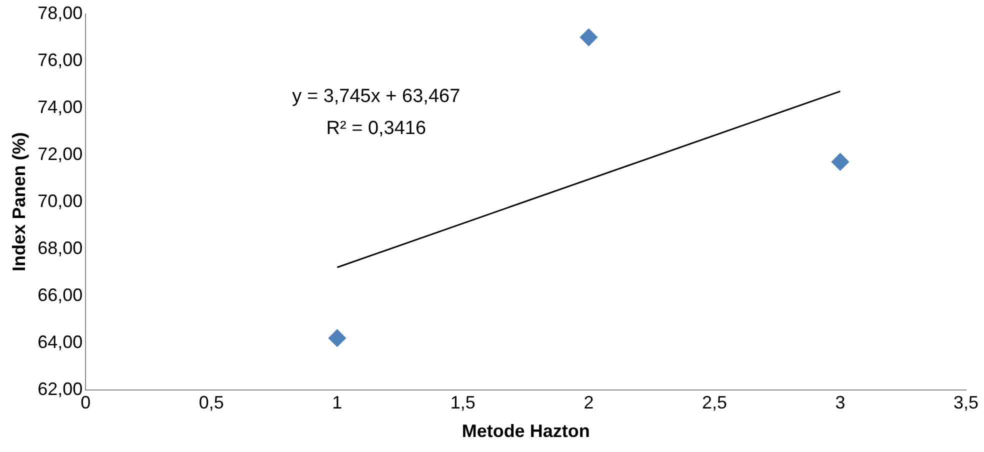  What do you see at coordinates (60, 294) in the screenshot?
I see `y-tick-label: 66,00` at bounding box center [60, 294].